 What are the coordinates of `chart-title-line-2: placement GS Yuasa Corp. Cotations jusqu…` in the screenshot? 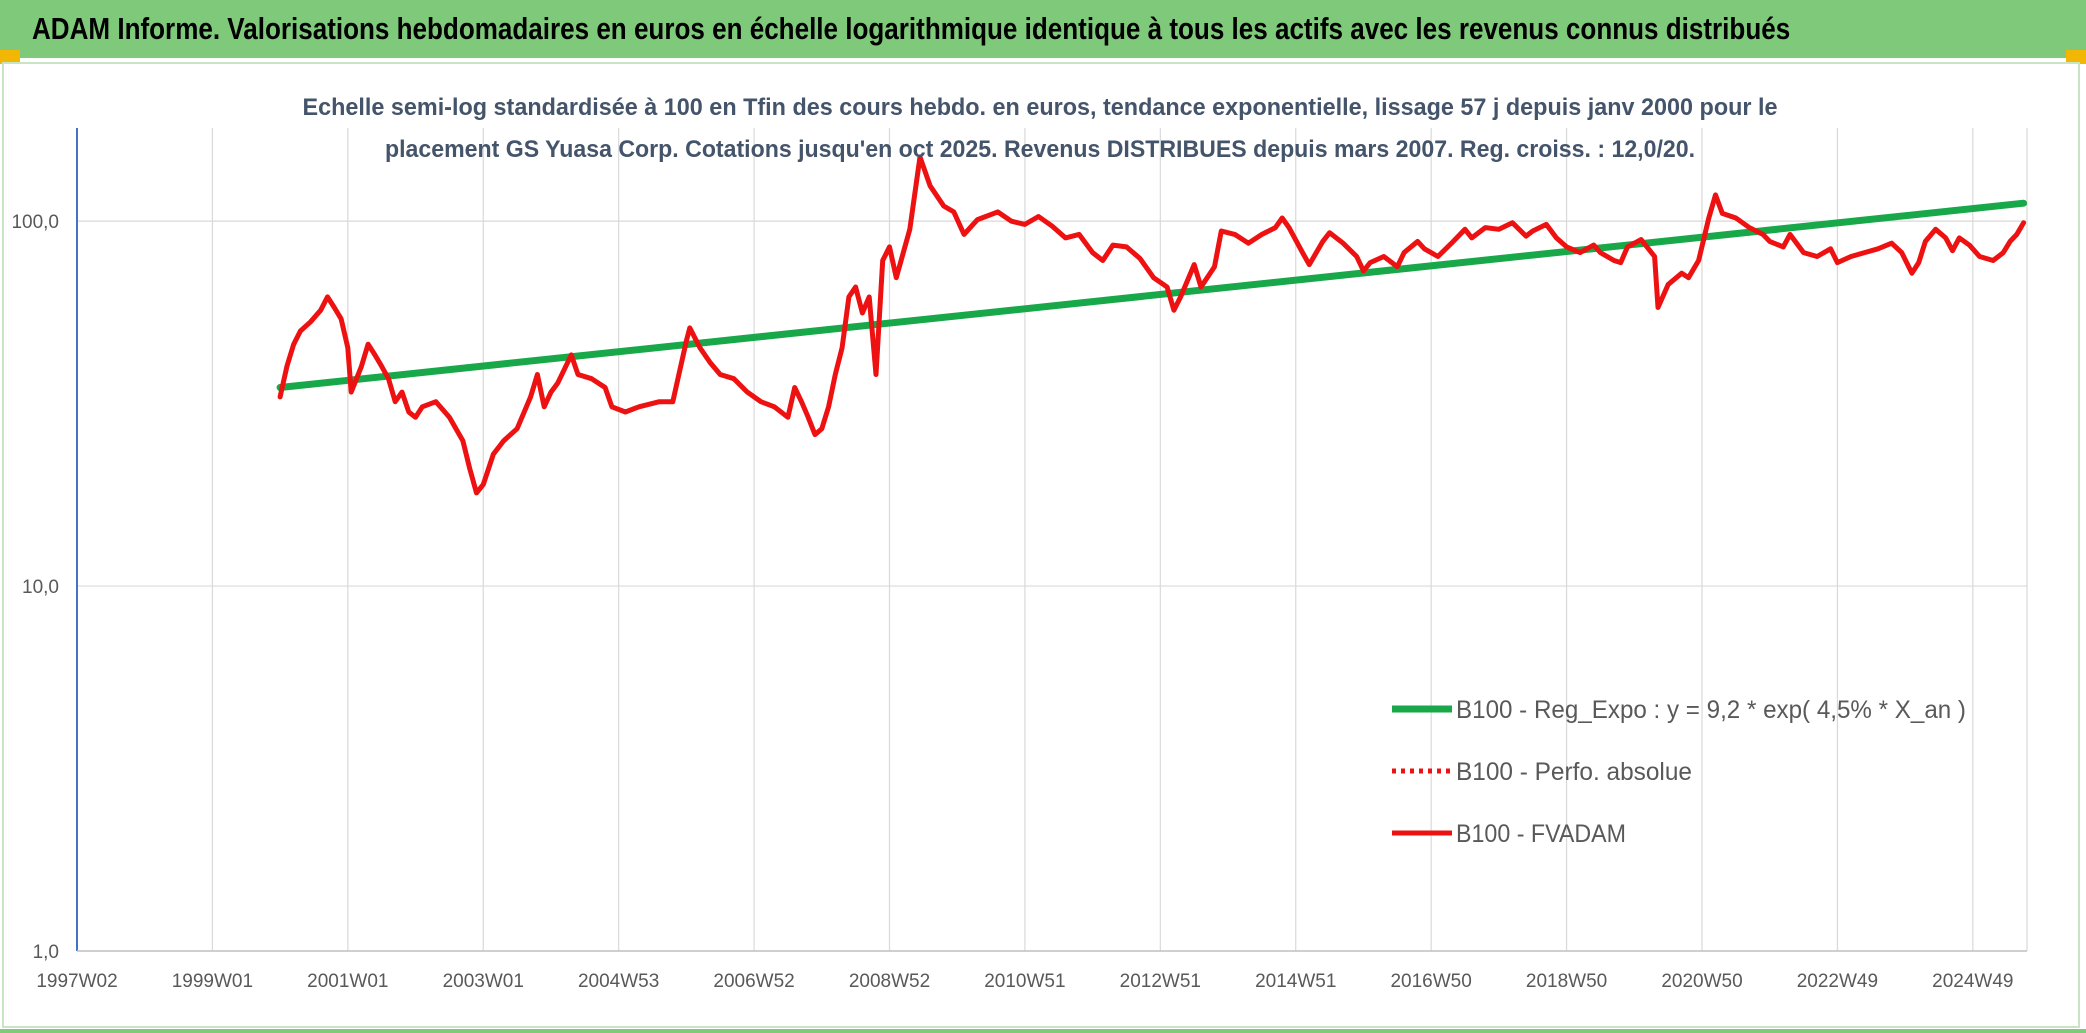 It's located at (1040, 149).